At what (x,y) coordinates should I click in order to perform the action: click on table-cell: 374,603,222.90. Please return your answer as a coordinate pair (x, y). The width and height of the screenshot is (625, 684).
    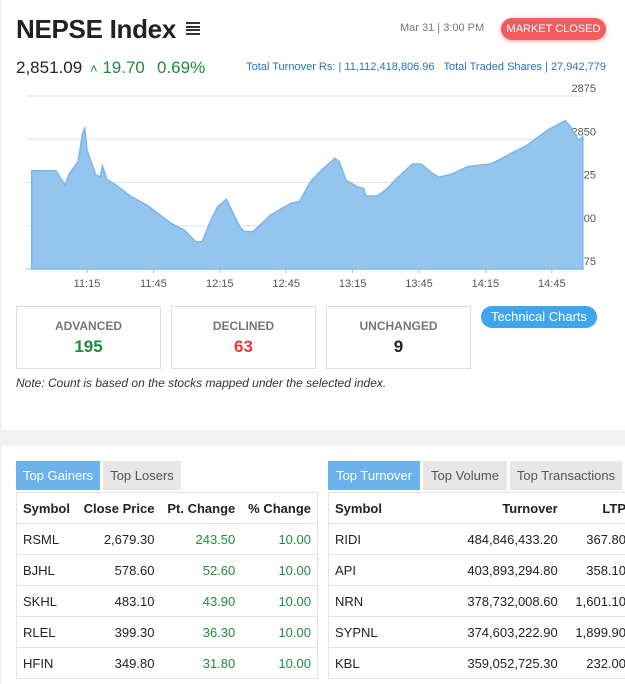
    Looking at the image, I should click on (478, 632).